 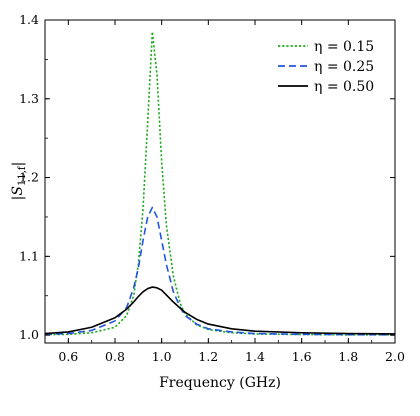 What do you see at coordinates (68, 356) in the screenshot?
I see `x-tick-label: 0.6` at bounding box center [68, 356].